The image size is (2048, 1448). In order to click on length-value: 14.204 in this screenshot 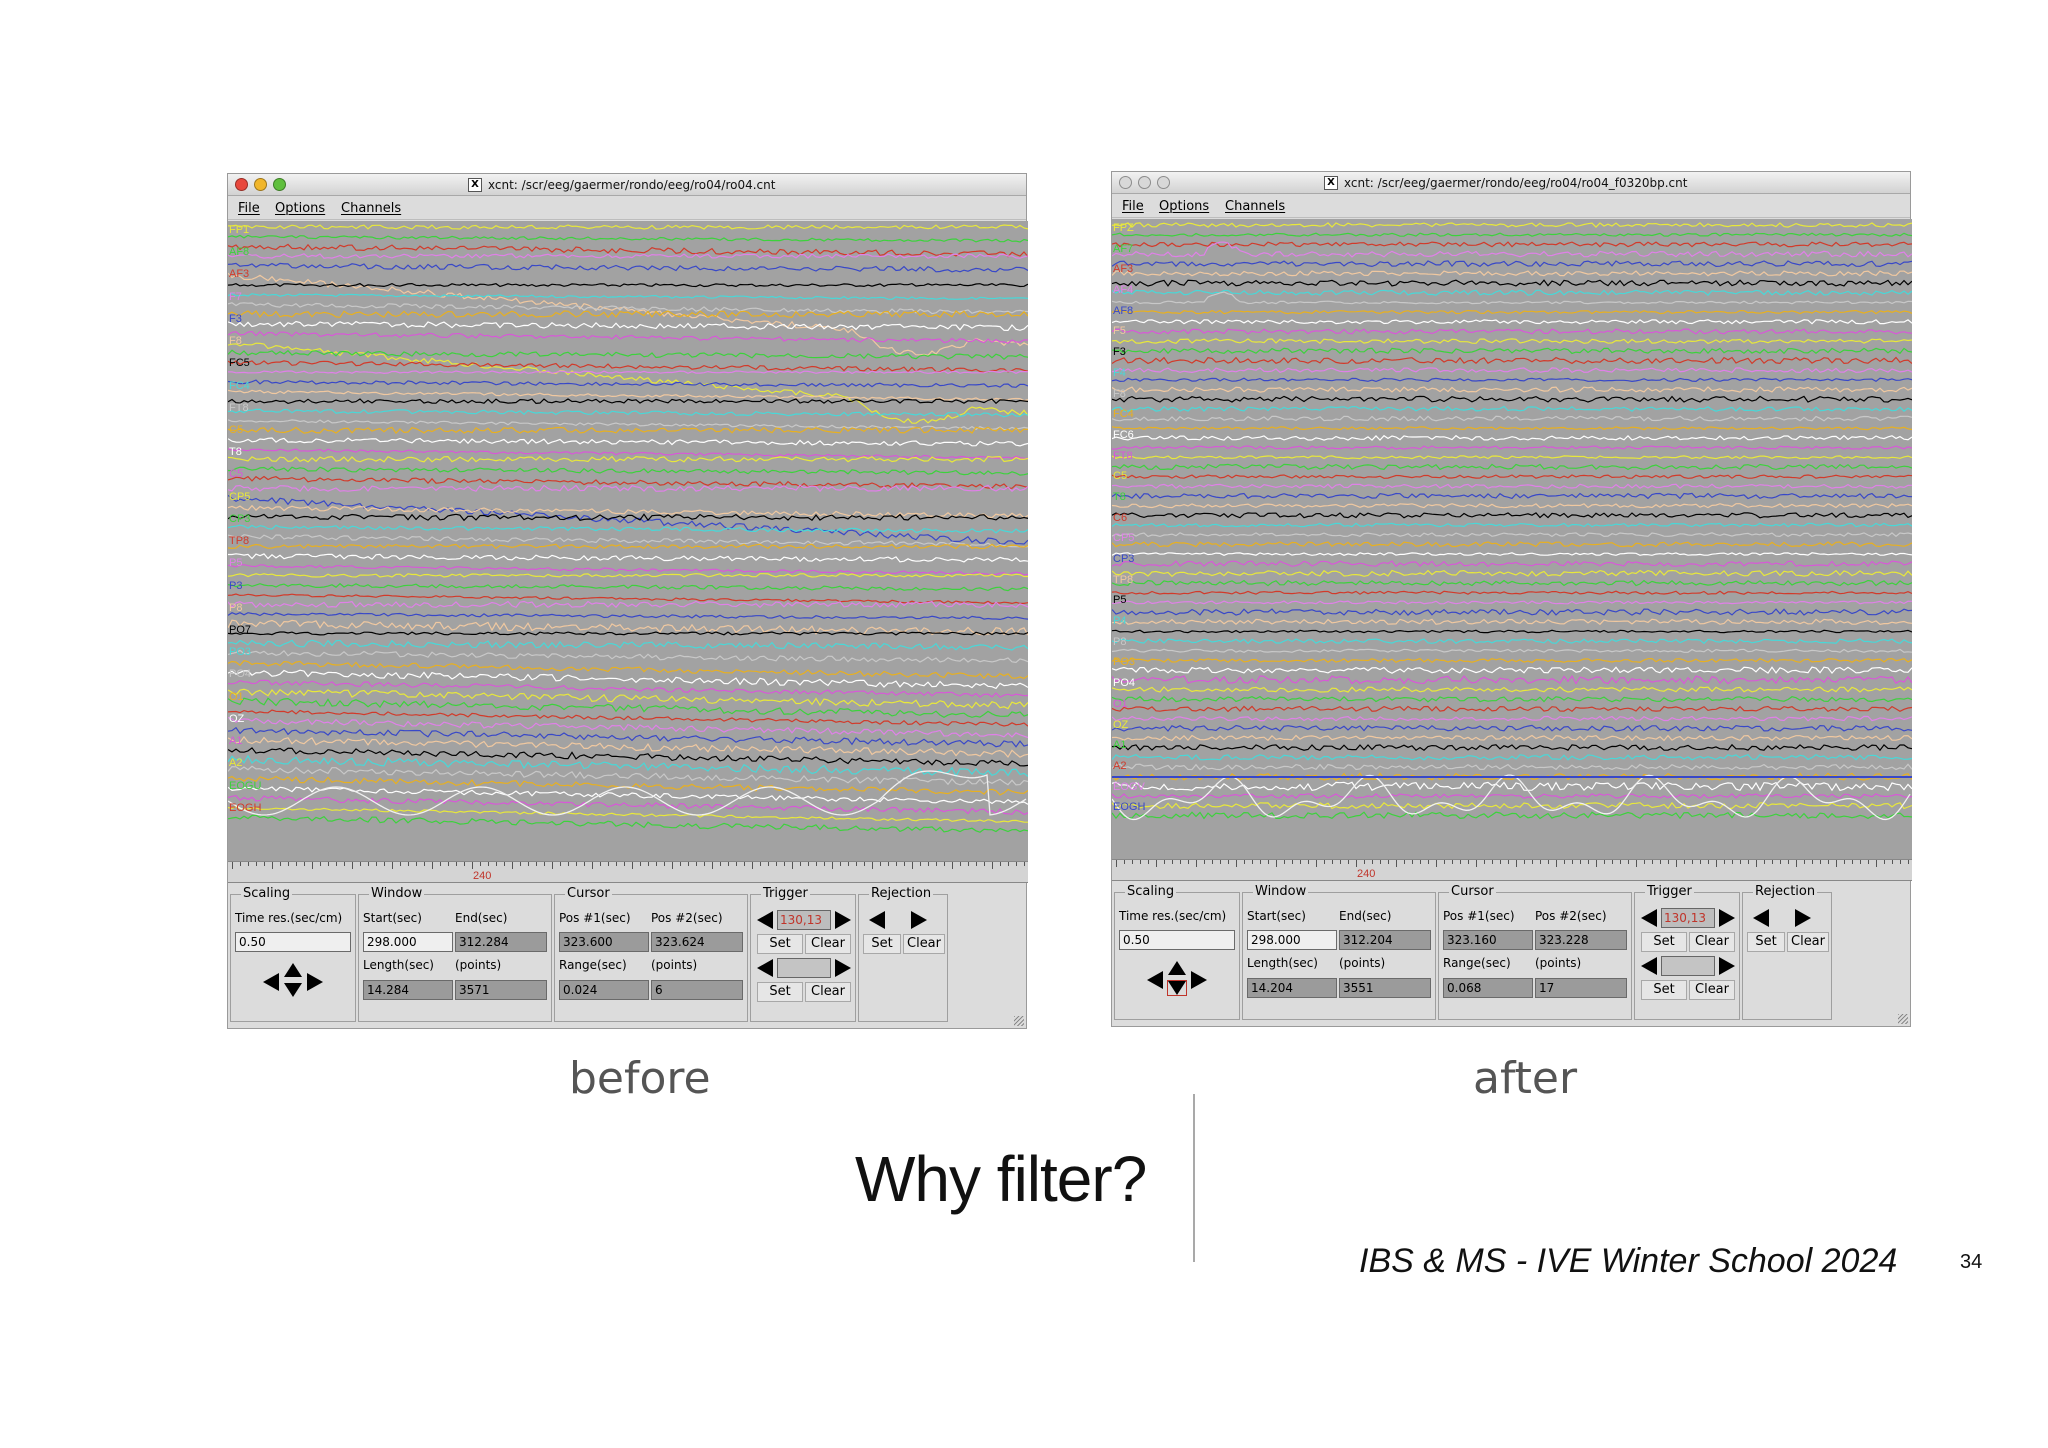, I will do `click(1292, 988)`.